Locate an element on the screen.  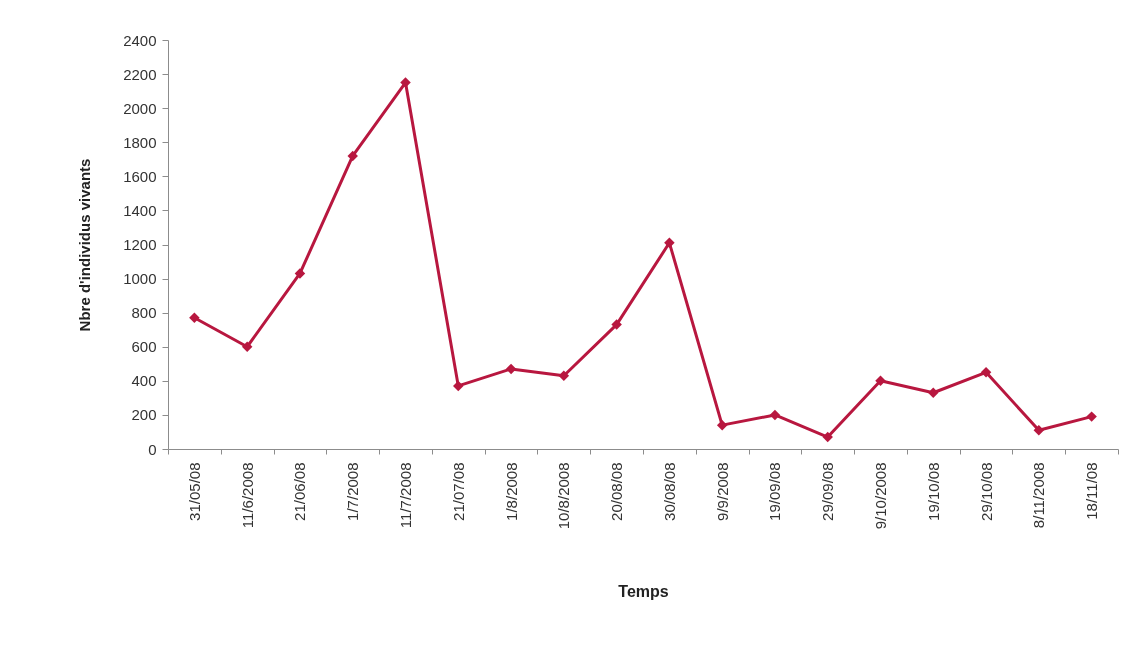
y-tick-label: 2000 is located at coordinates (140, 108).